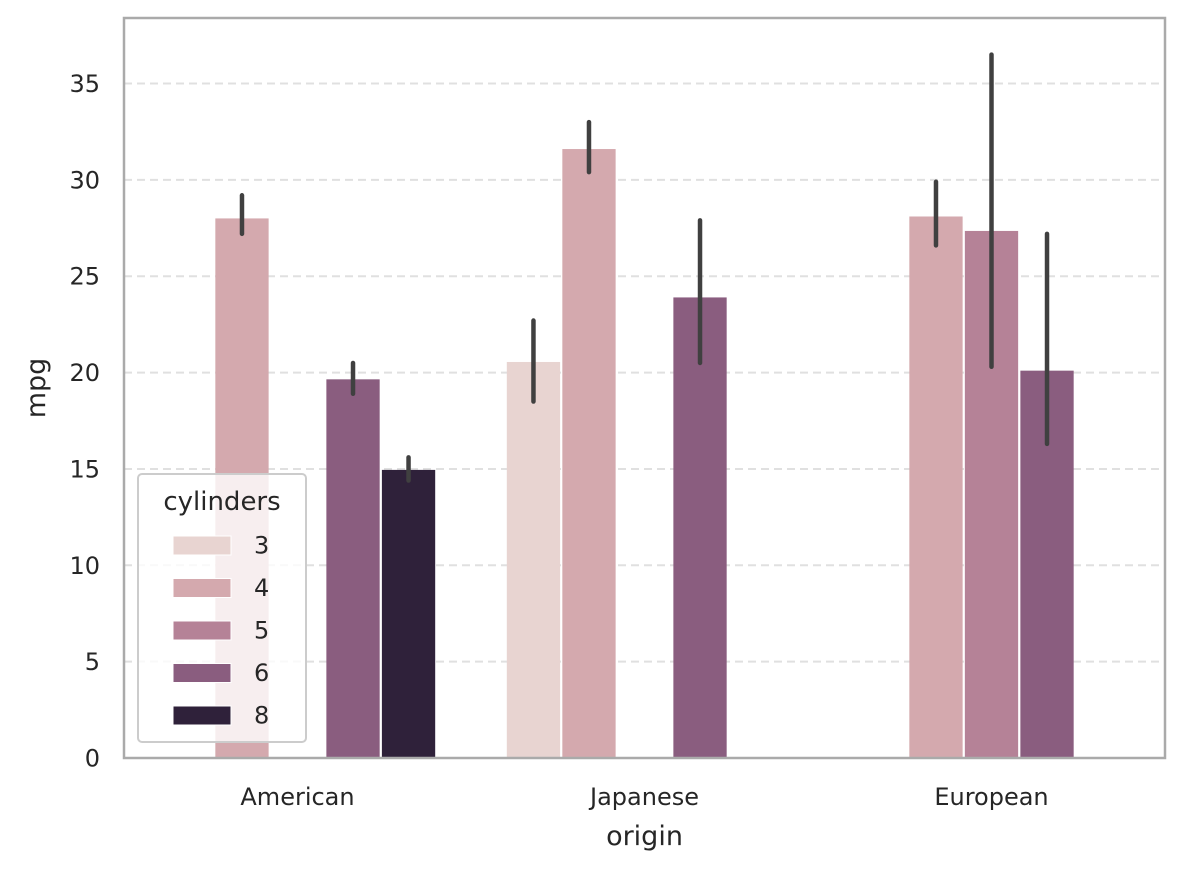  What do you see at coordinates (92, 759) in the screenshot?
I see `y-tick-label: 0` at bounding box center [92, 759].